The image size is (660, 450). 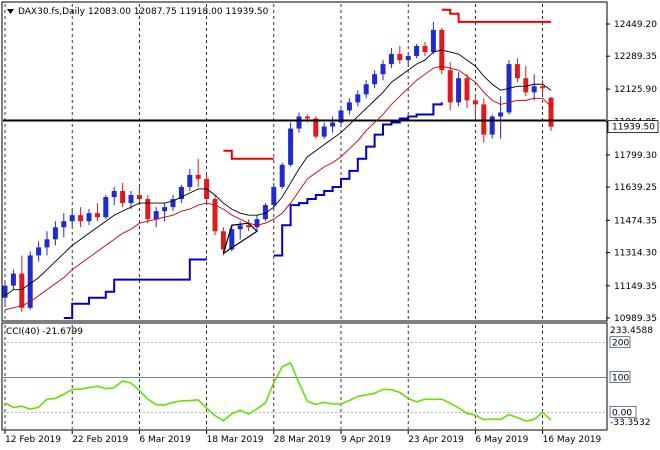 I want to click on trailing-resistance-line, so click(x=248, y=154).